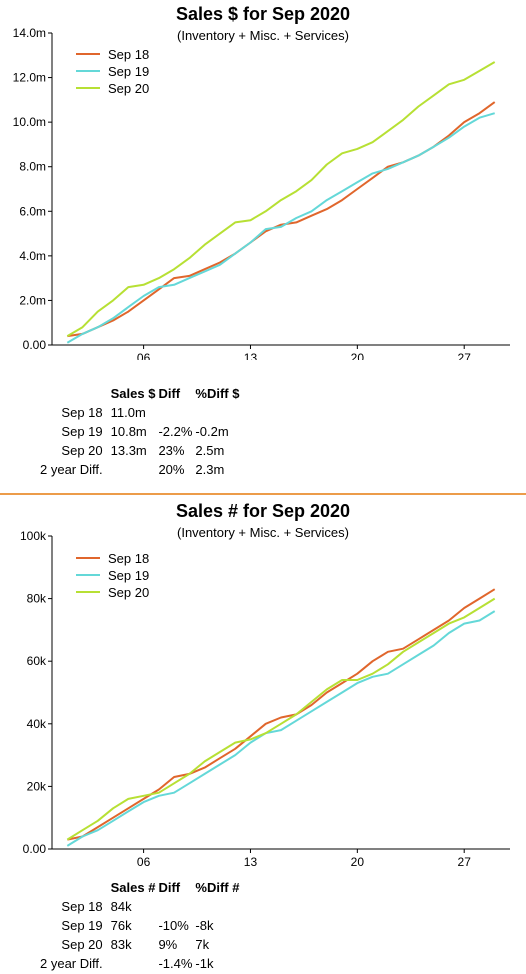 Image resolution: width=526 pixels, height=974 pixels. Describe the element at coordinates (263, 14) in the screenshot. I see `chart-title: Sales $ for Sep 2020` at that location.